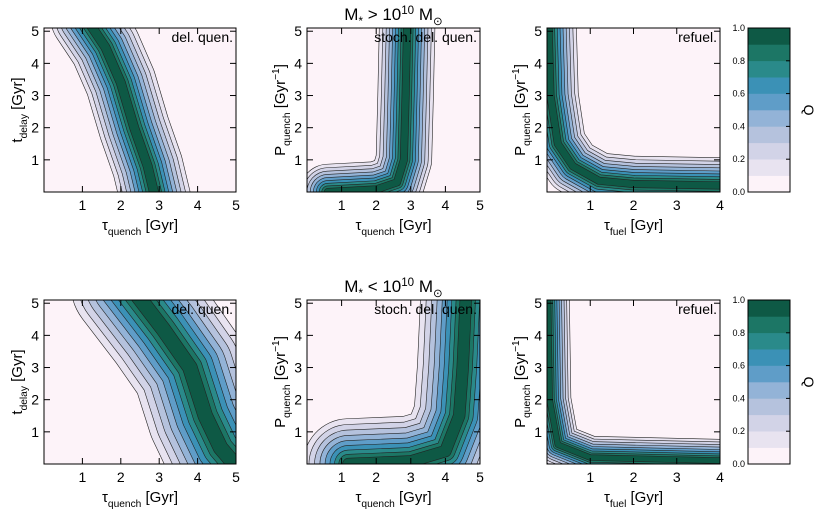  Describe the element at coordinates (17, 95) in the screenshot. I see `y-axis-label-part: [Gyr]` at that location.